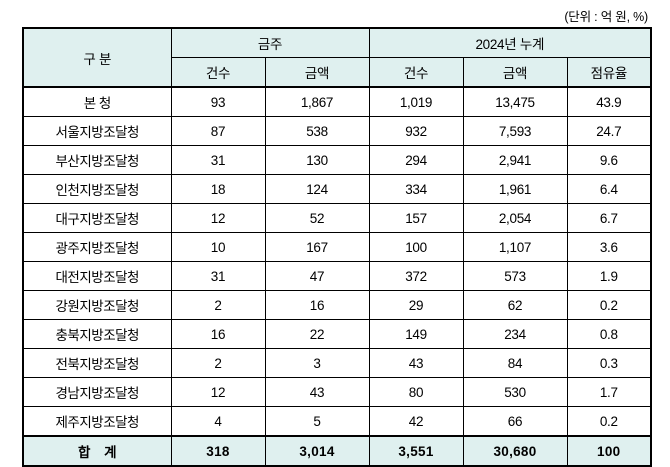 This screenshot has width=670, height=467. What do you see at coordinates (609, 101) in the screenshot?
I see `row-cum-share: 43.9` at bounding box center [609, 101].